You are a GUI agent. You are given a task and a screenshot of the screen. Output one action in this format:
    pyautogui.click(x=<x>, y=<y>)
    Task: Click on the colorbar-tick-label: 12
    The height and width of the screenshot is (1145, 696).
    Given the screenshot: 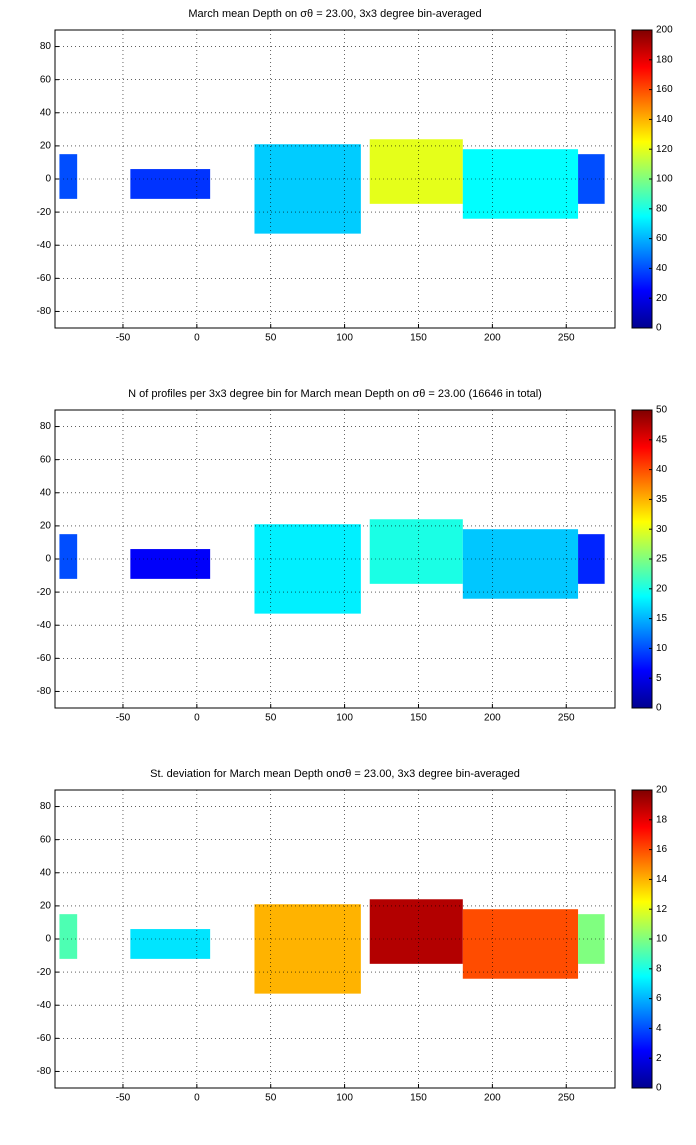 What is the action you would take?
    pyautogui.click(x=662, y=909)
    